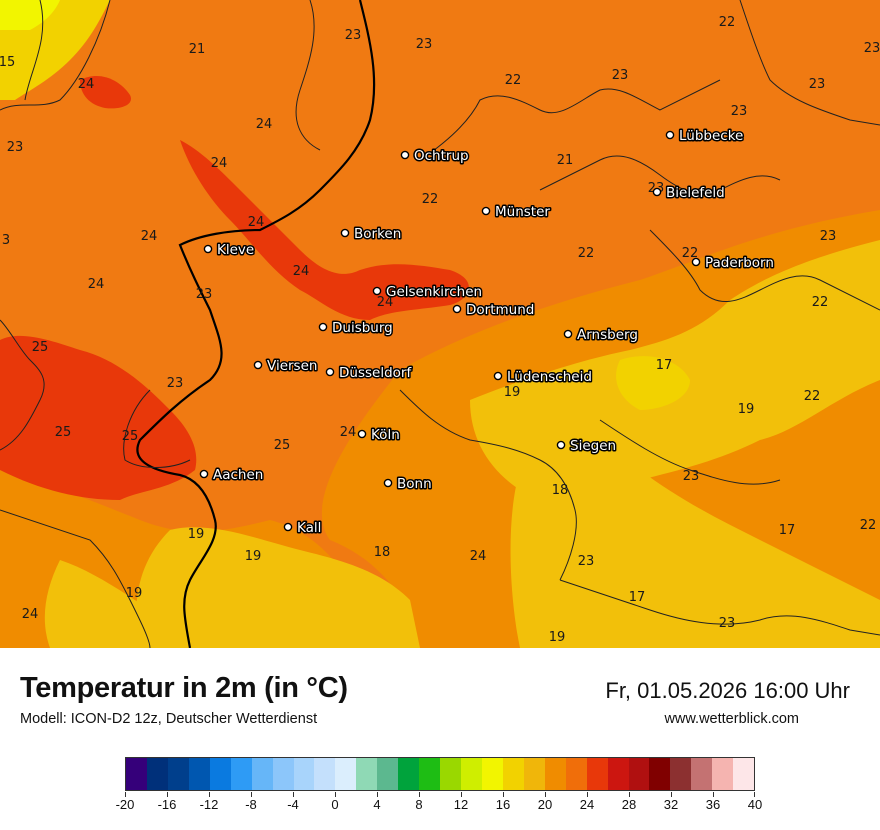 The width and height of the screenshot is (880, 830). What do you see at coordinates (309, 528) in the screenshot?
I see `city-label: Kall` at bounding box center [309, 528].